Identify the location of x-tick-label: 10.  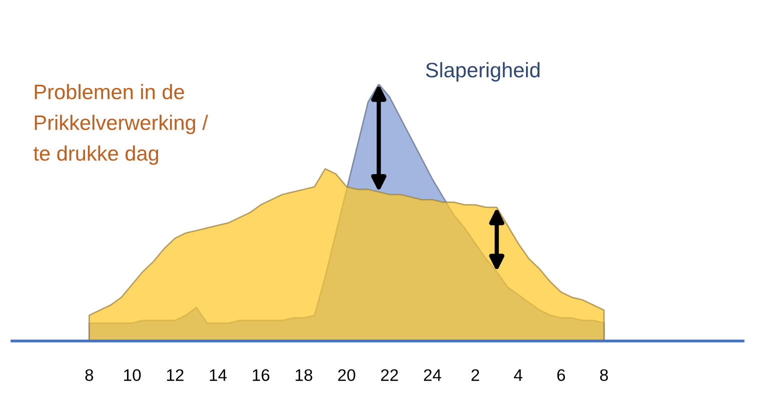
(132, 375).